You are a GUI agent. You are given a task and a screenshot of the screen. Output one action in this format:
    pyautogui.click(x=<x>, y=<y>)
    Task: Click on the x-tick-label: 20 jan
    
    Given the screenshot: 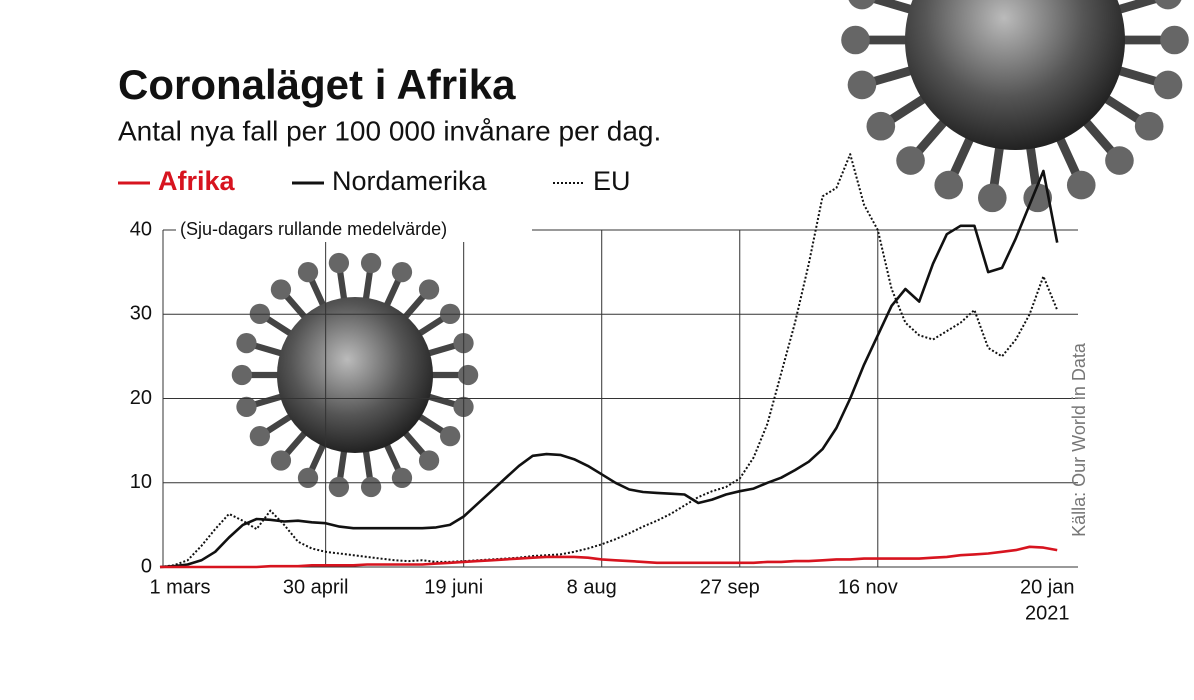 What is the action you would take?
    pyautogui.click(x=1047, y=587)
    